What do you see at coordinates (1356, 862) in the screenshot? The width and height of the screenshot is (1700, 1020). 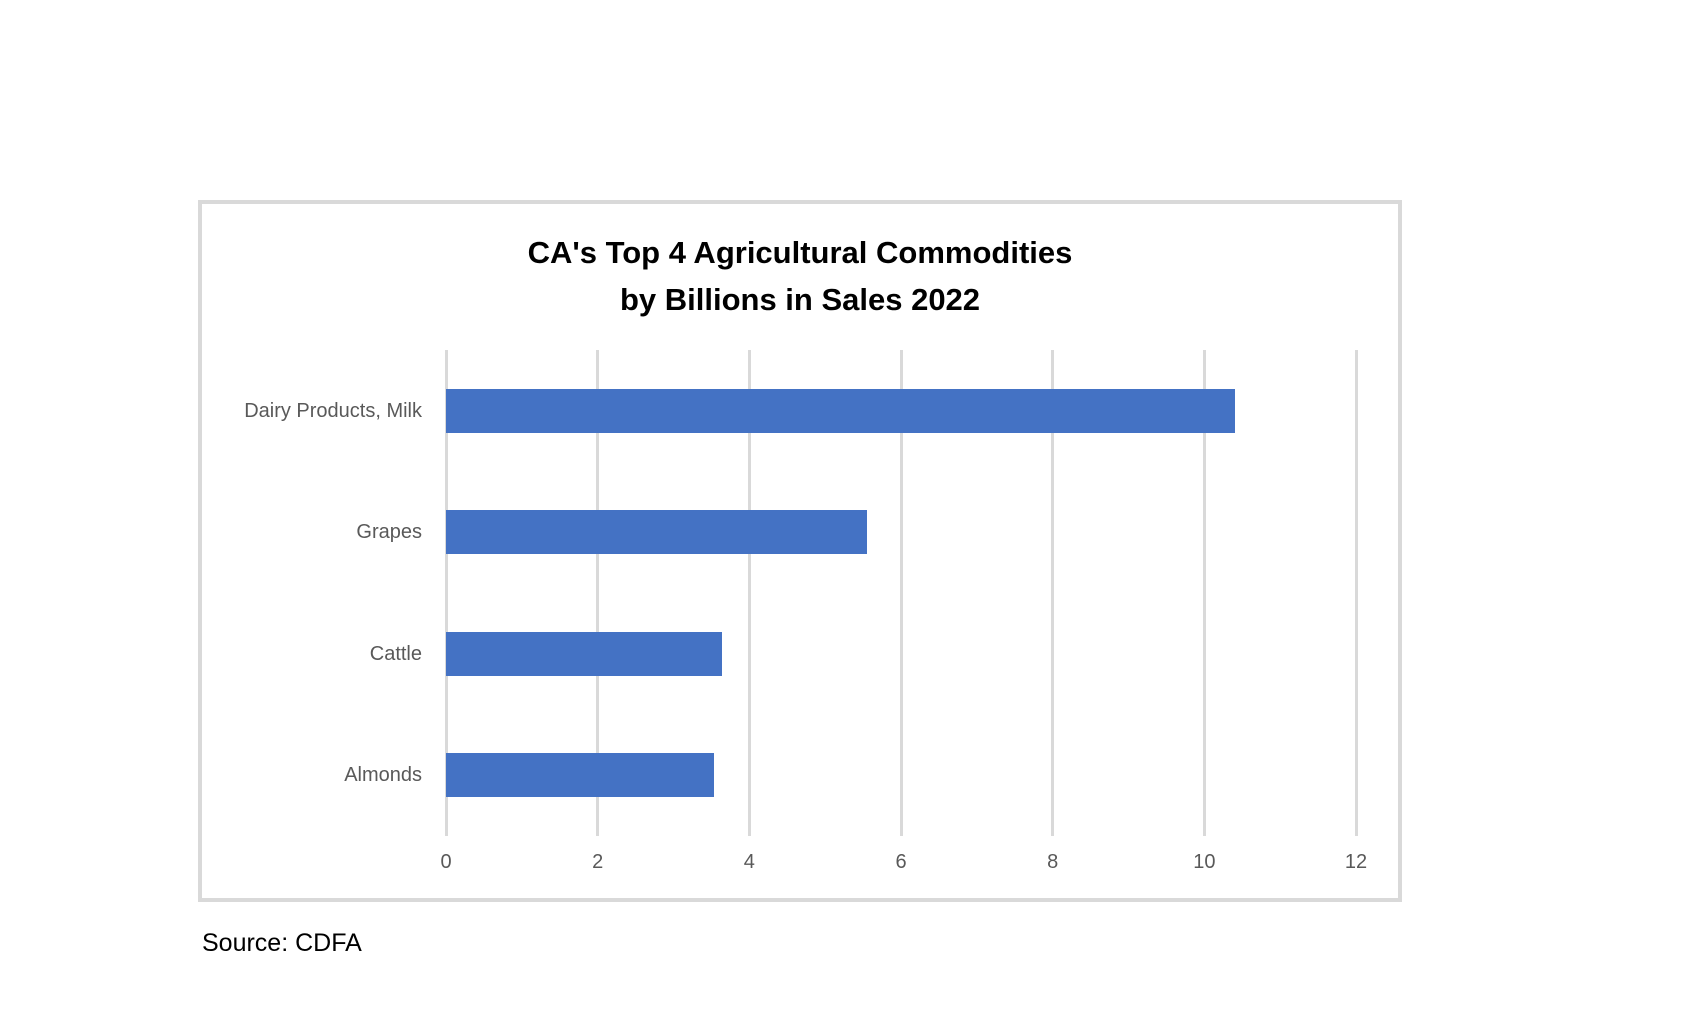 I see `x-axis-tick-label: 12` at bounding box center [1356, 862].